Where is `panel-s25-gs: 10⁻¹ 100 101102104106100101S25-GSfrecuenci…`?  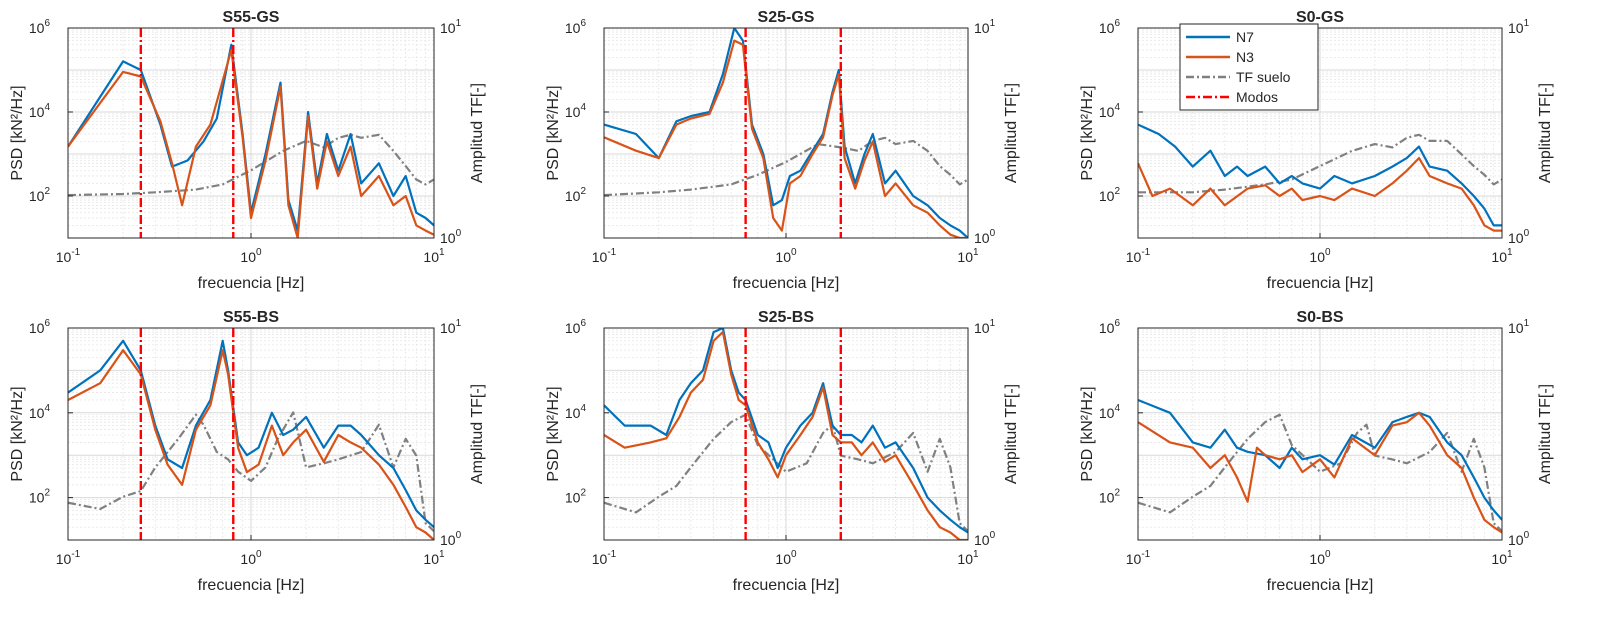 panel-s25-gs: 10⁻¹ 100 101102104106100101S25-GSfrecuenci… is located at coordinates (782, 150).